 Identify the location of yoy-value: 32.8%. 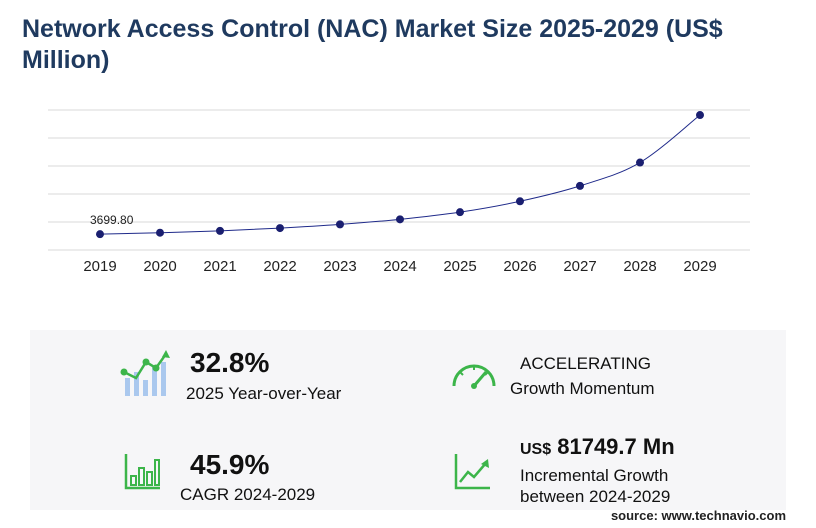
(230, 362).